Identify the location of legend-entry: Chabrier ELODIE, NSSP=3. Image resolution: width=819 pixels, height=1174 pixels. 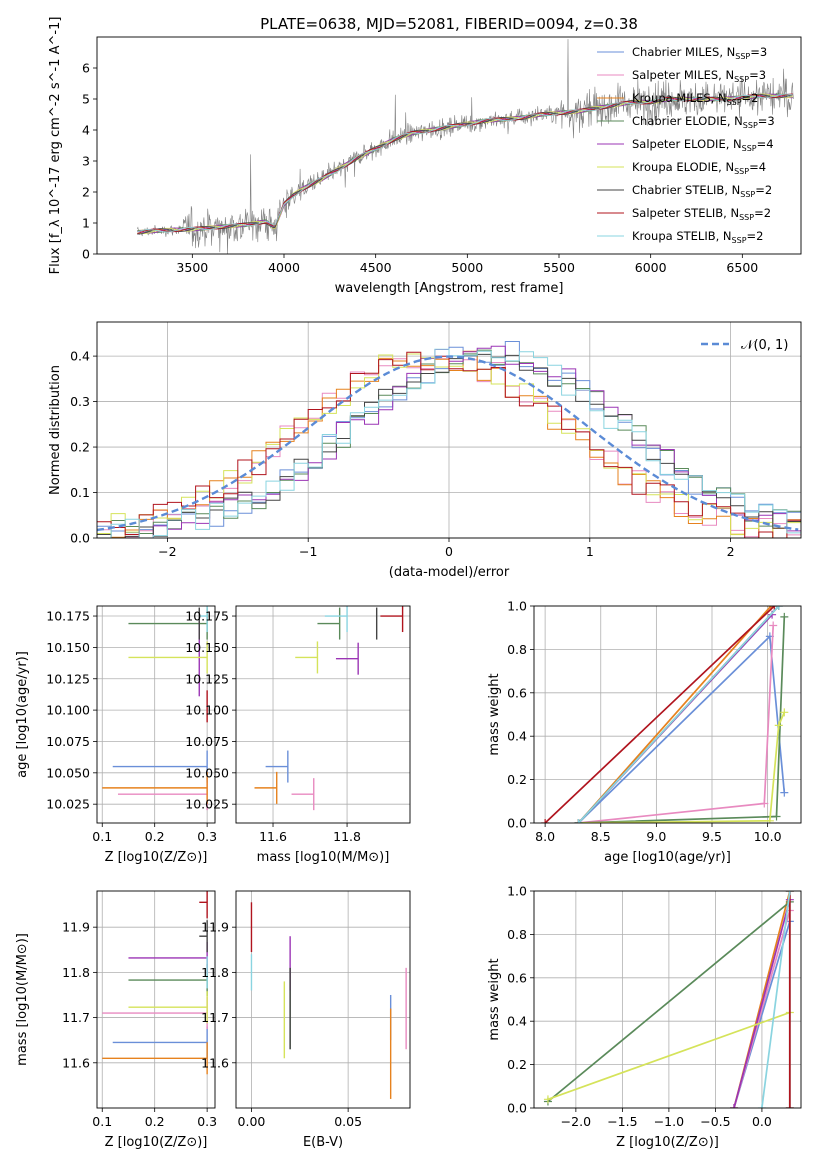
(703, 122).